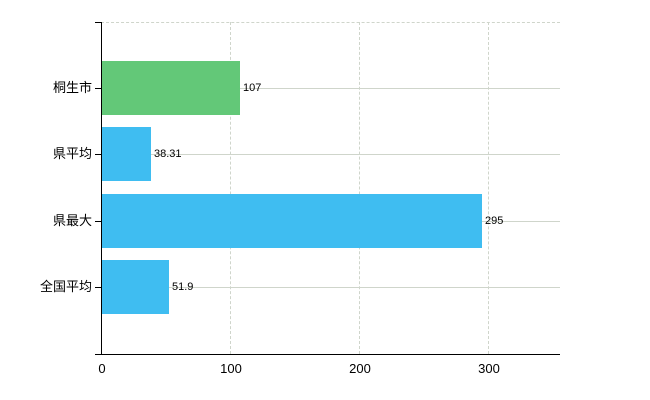 The height and width of the screenshot is (400, 650). Describe the element at coordinates (102, 368) in the screenshot. I see `x-axis-tick-label: 0` at that location.